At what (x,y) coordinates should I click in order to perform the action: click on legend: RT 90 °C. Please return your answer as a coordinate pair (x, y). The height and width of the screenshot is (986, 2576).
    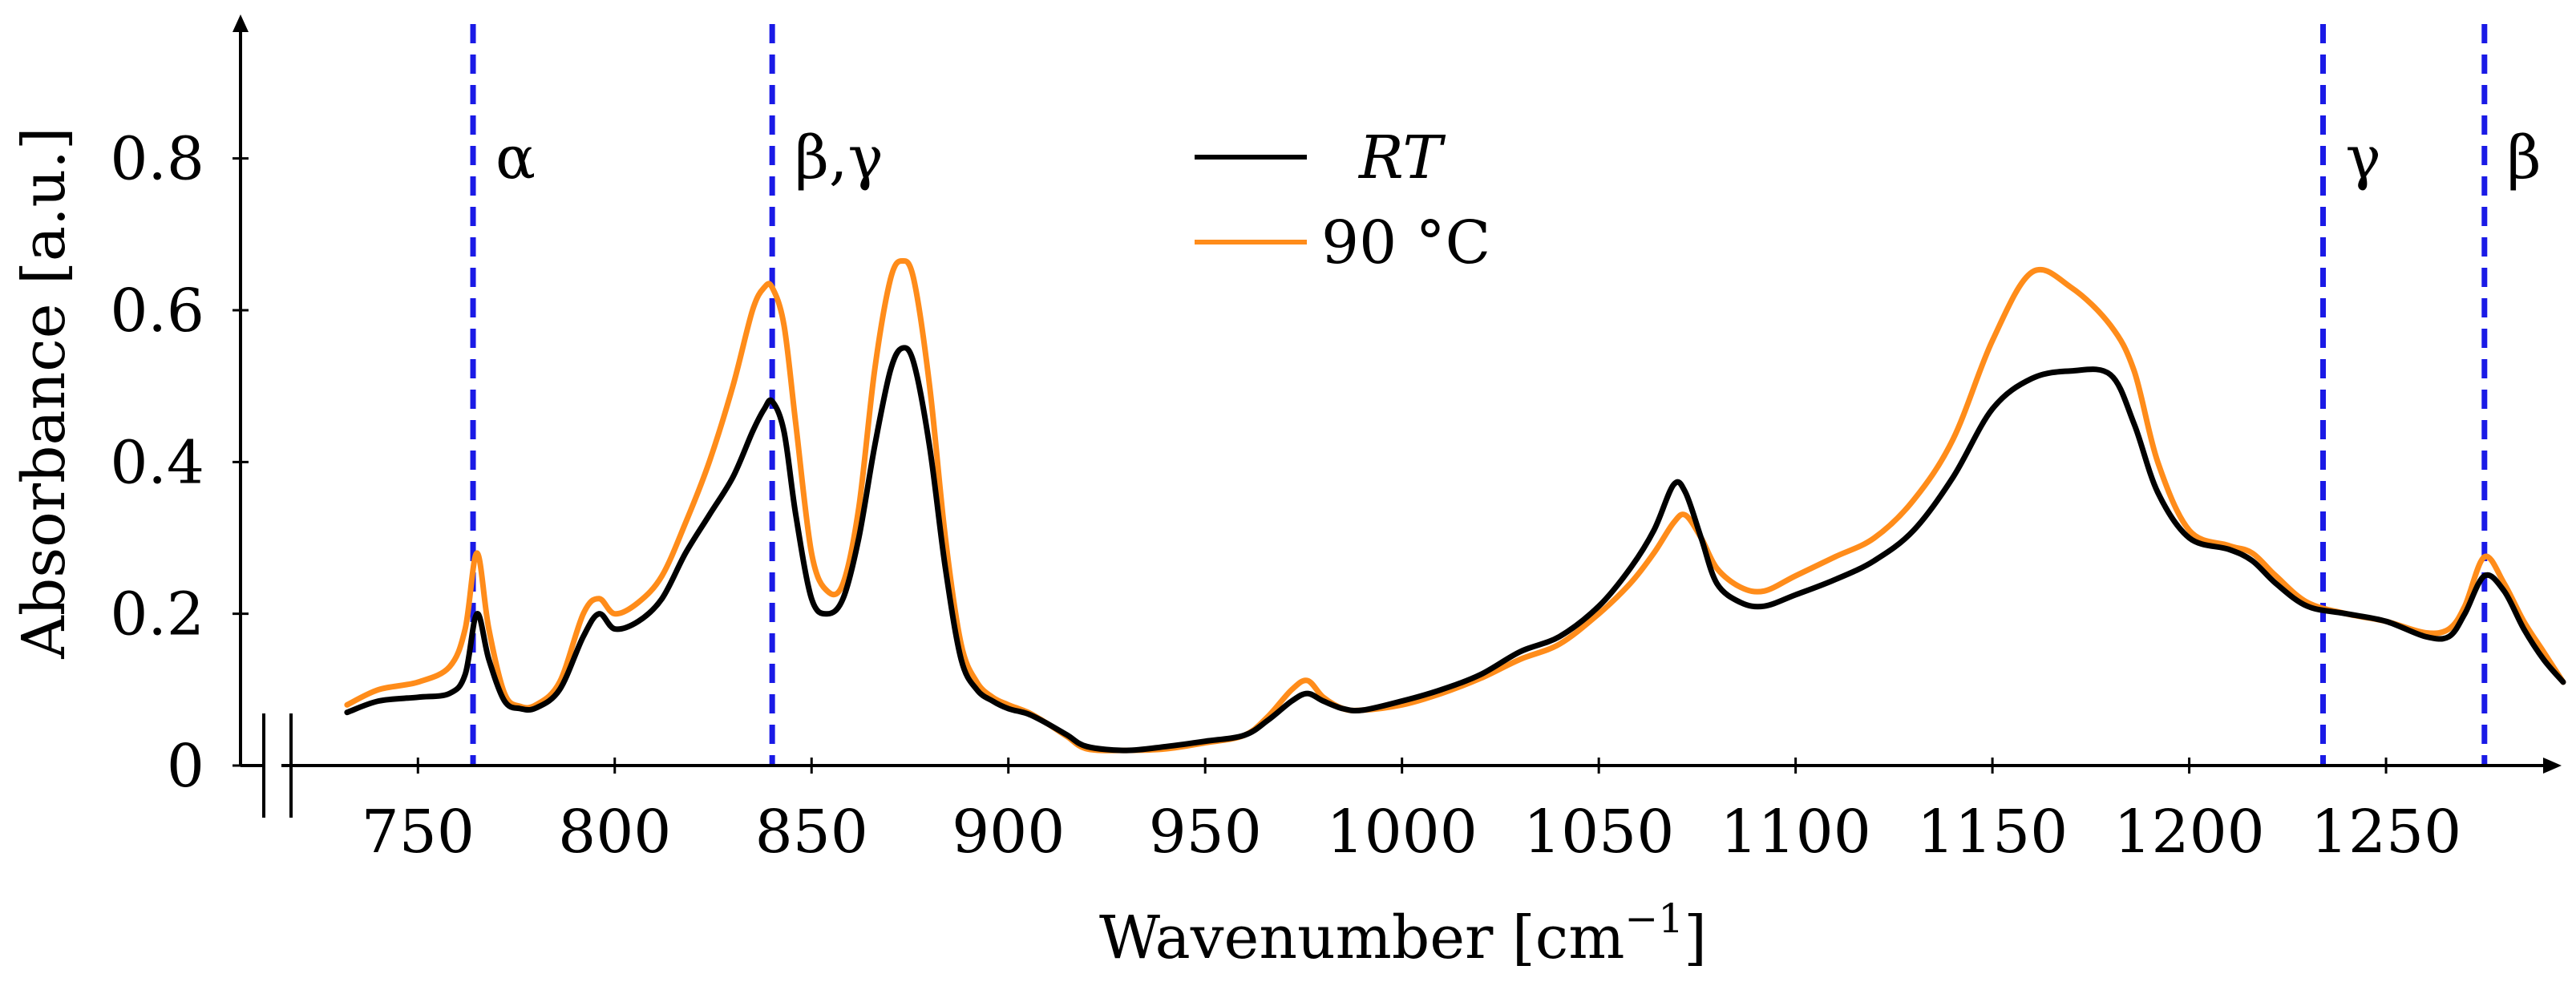
    Looking at the image, I should click on (1342, 200).